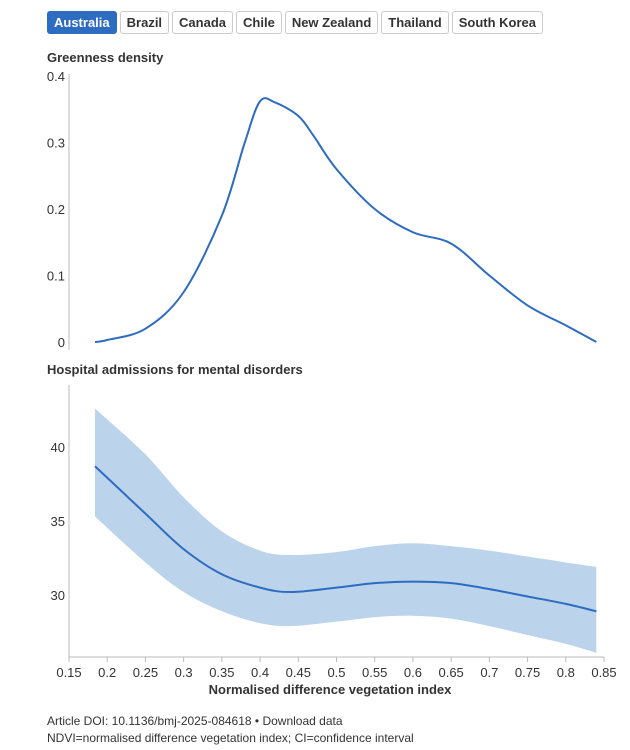 The width and height of the screenshot is (630, 750). Describe the element at coordinates (331, 22) in the screenshot. I see `tab-new-zealand: New Zealand` at that location.